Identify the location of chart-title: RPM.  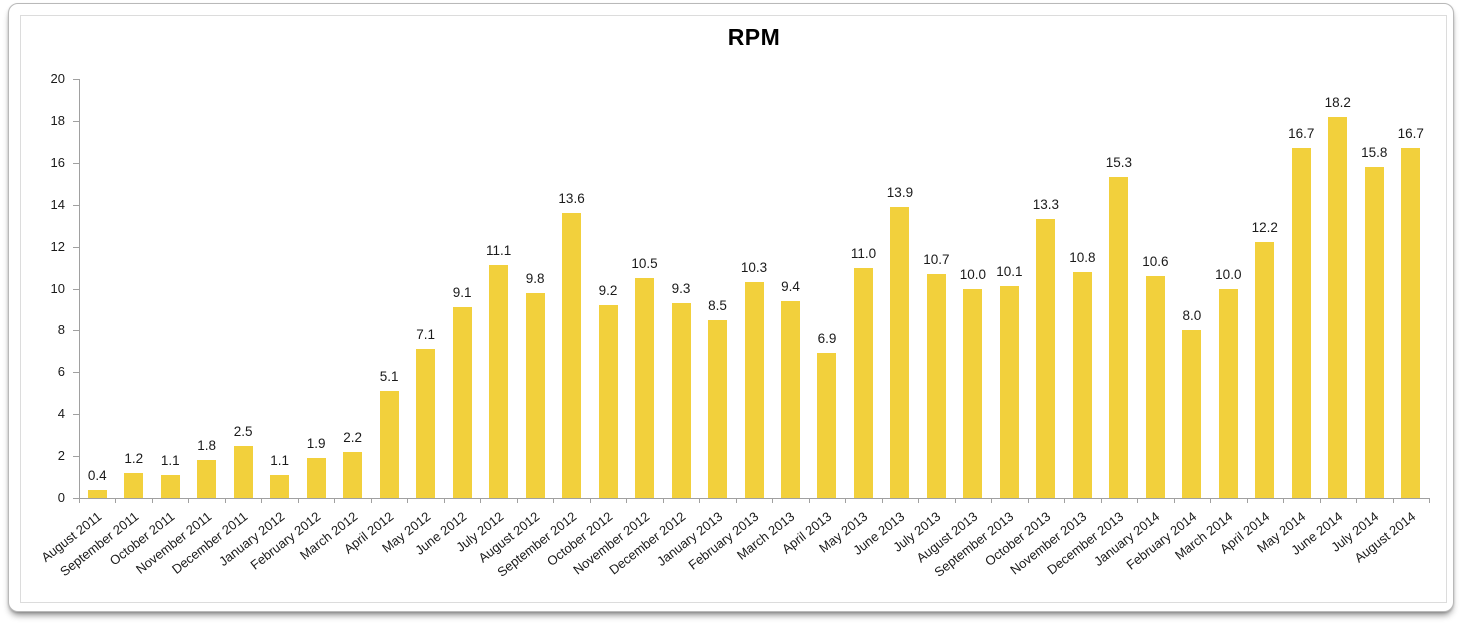
(754, 37).